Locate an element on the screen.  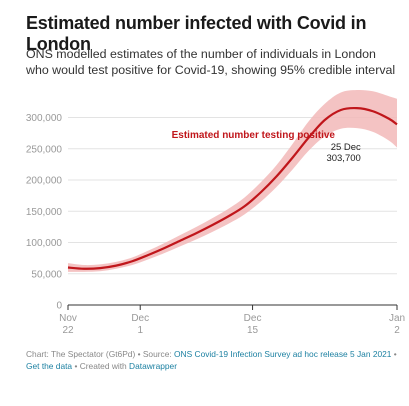
y-tick-label: 150,000 is located at coordinates (44, 212).